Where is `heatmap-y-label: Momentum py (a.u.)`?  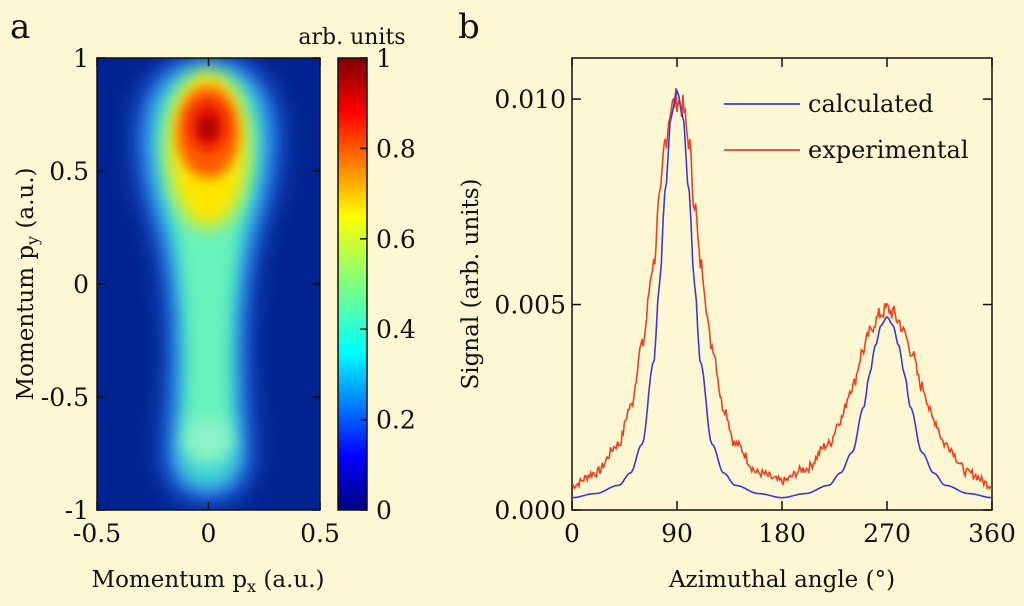
heatmap-y-label: Momentum py (a.u.) is located at coordinates (27, 284).